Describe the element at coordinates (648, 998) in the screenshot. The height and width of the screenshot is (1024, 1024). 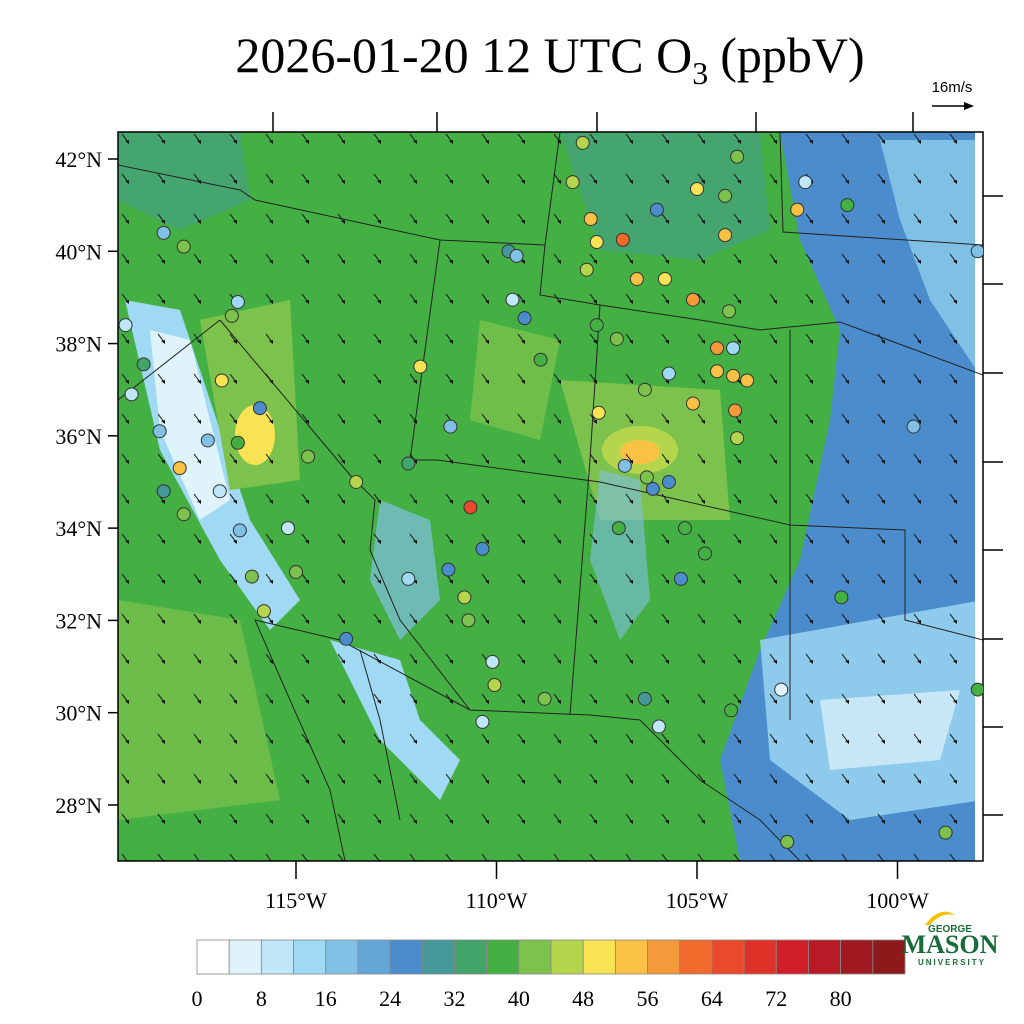
I see `colorbar-label: 56` at that location.